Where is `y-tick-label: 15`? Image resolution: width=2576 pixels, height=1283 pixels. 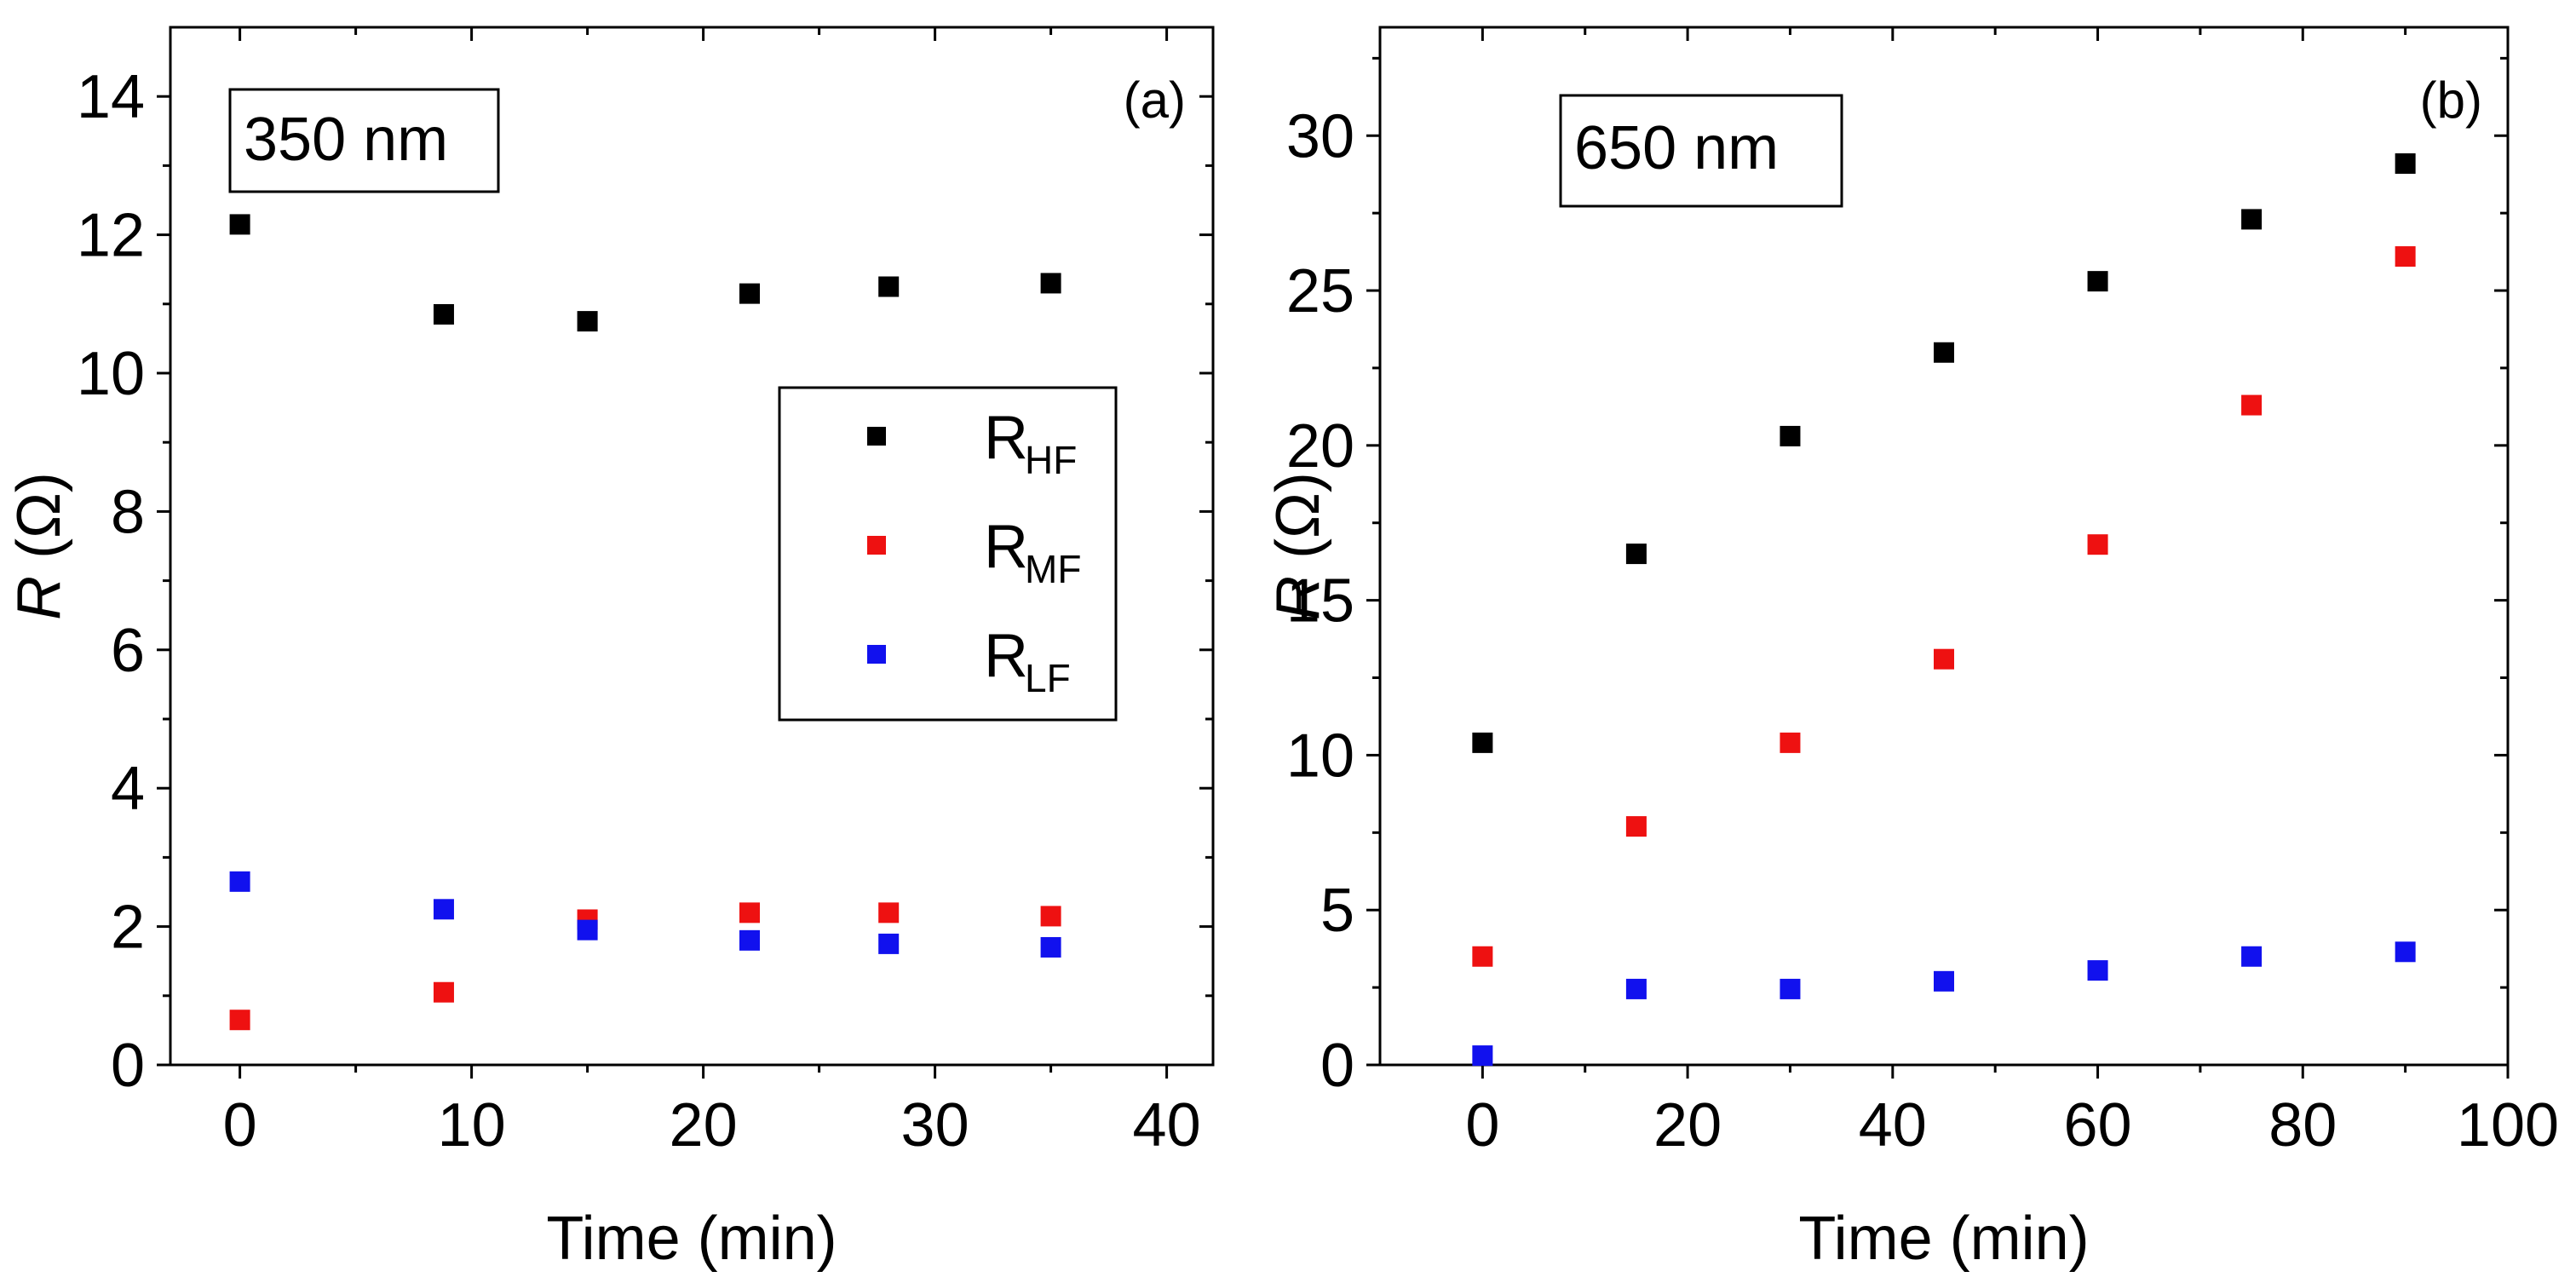 y-tick-label: 15 is located at coordinates (1320, 601).